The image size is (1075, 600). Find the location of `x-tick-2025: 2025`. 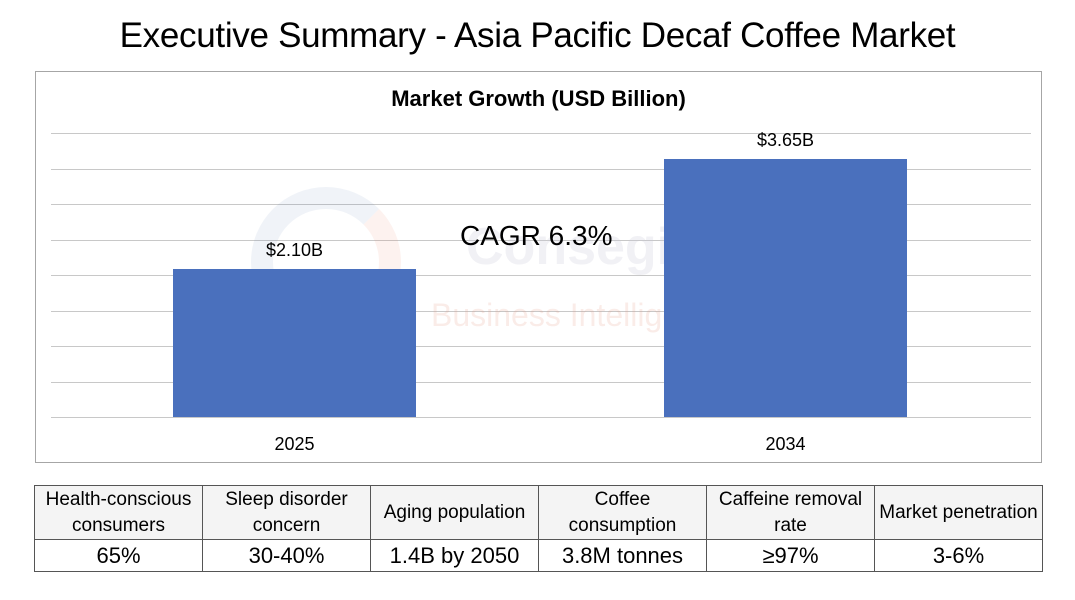

x-tick-2025: 2025 is located at coordinates (294, 444).